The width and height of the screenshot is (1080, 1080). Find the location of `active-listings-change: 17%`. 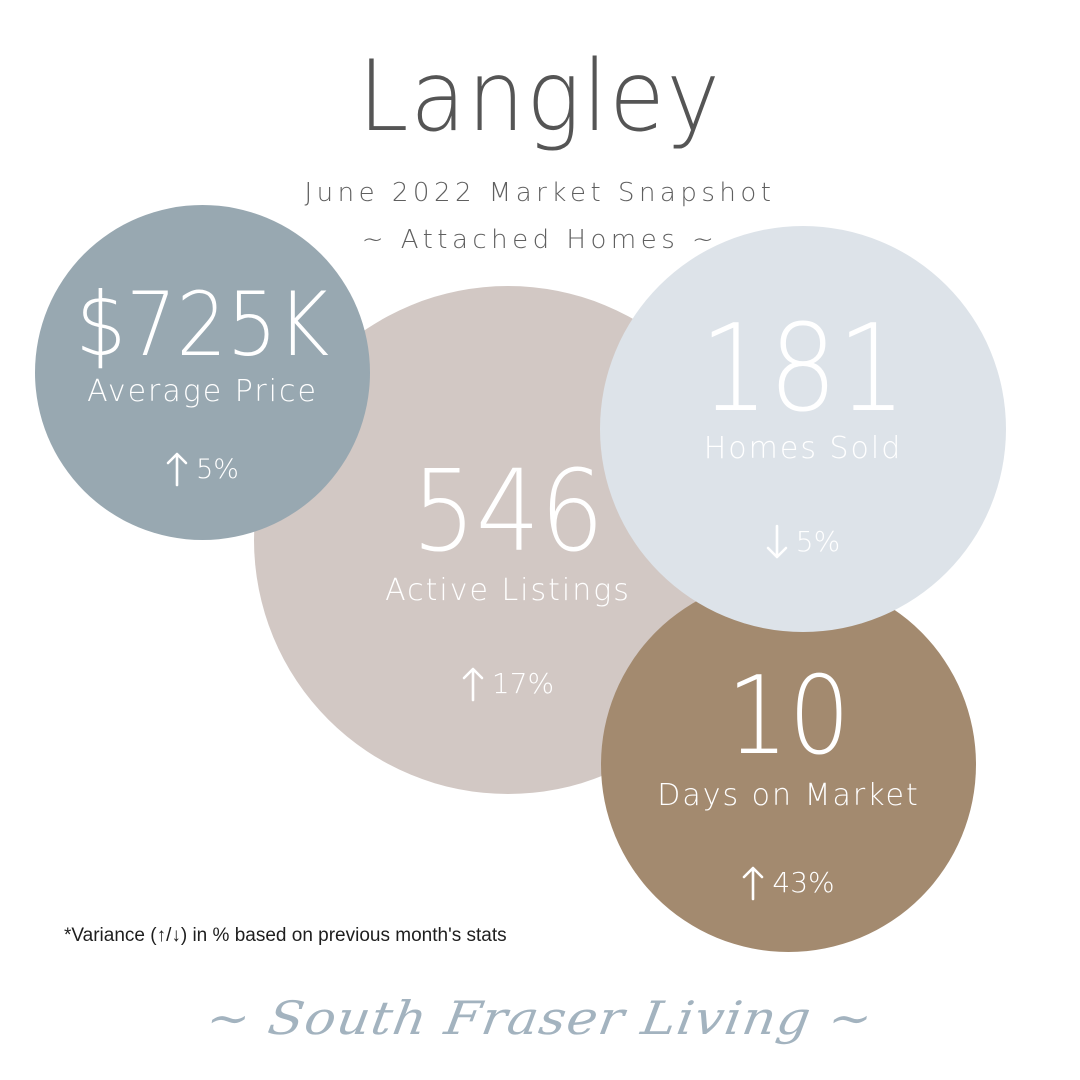

active-listings-change: 17% is located at coordinates (508, 684).